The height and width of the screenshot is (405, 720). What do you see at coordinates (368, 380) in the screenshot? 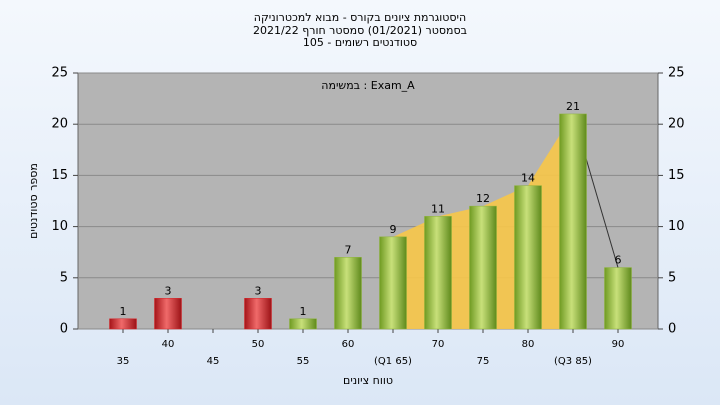
I see `x-axis-label: טווח ציונים` at bounding box center [368, 380].